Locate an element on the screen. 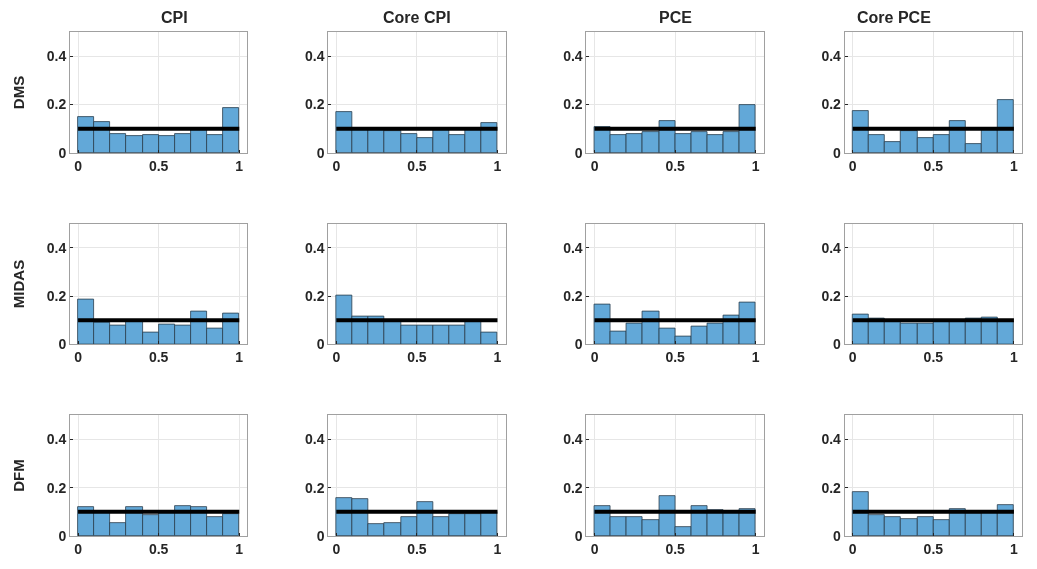  y-axis-title: DMS is located at coordinates (18, 92).